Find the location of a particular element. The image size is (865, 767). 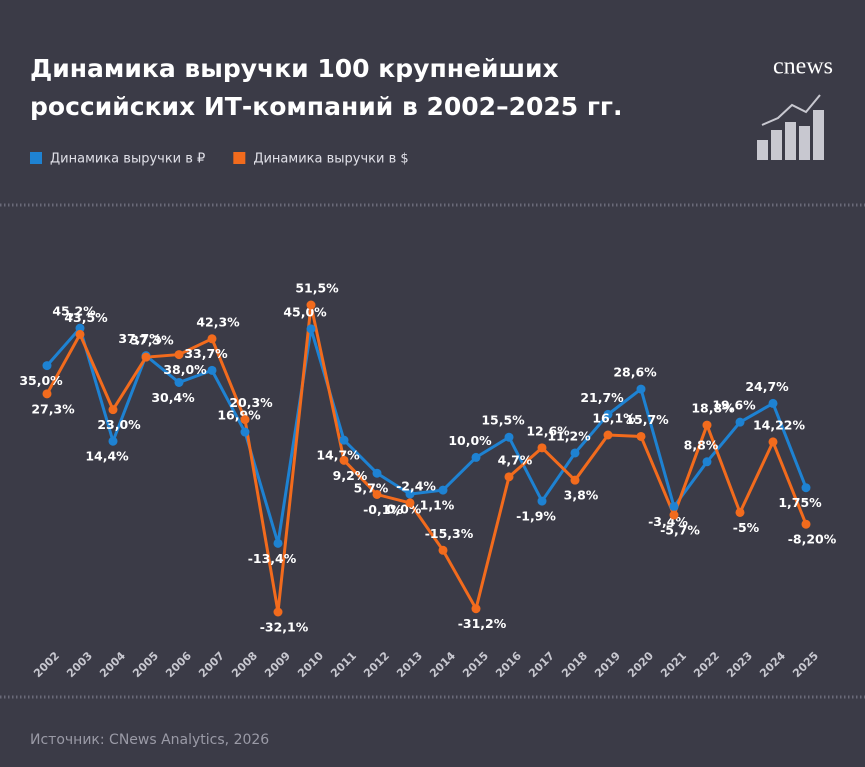

data-label: 16,9% is located at coordinates (239, 415).